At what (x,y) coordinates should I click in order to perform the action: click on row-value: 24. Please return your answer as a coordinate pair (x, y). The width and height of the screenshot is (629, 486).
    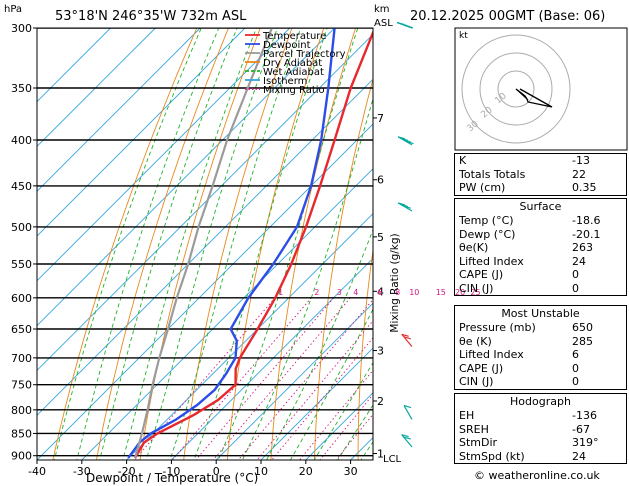
    Looking at the image, I should click on (579, 261).